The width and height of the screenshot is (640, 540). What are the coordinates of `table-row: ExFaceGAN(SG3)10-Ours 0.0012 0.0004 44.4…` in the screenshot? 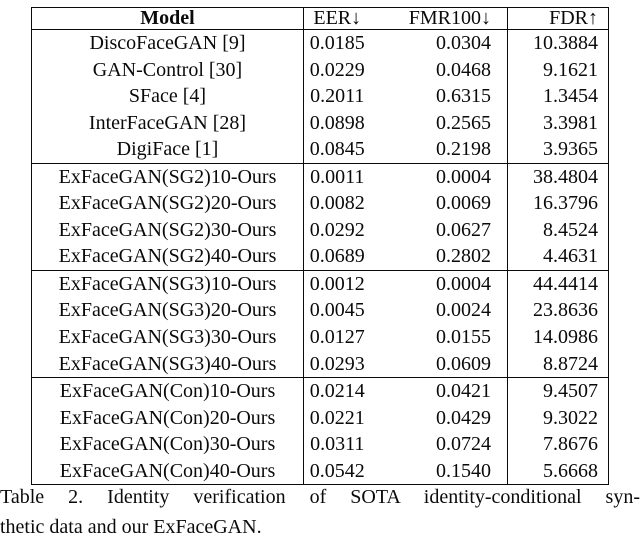 It's located at (320, 283).